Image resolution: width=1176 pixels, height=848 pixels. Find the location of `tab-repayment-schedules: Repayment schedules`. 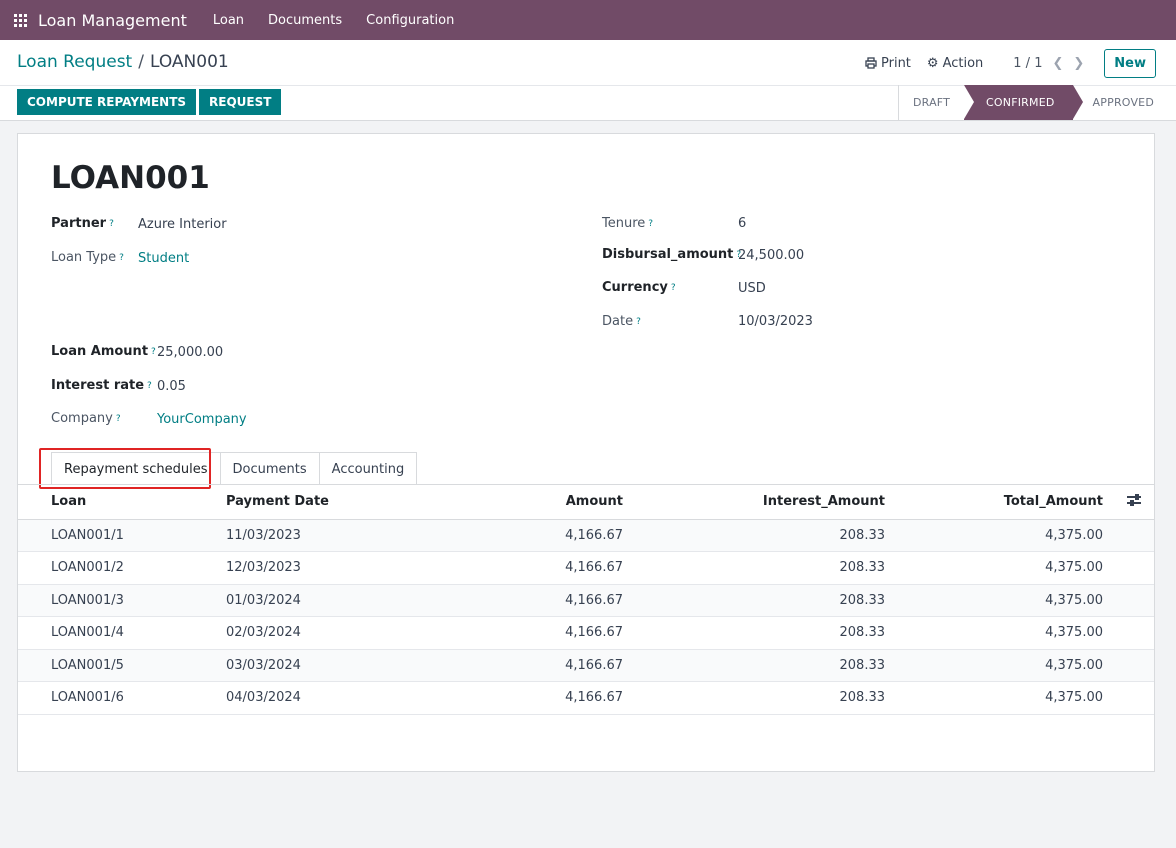

tab-repayment-schedules: Repayment schedules is located at coordinates (136, 468).